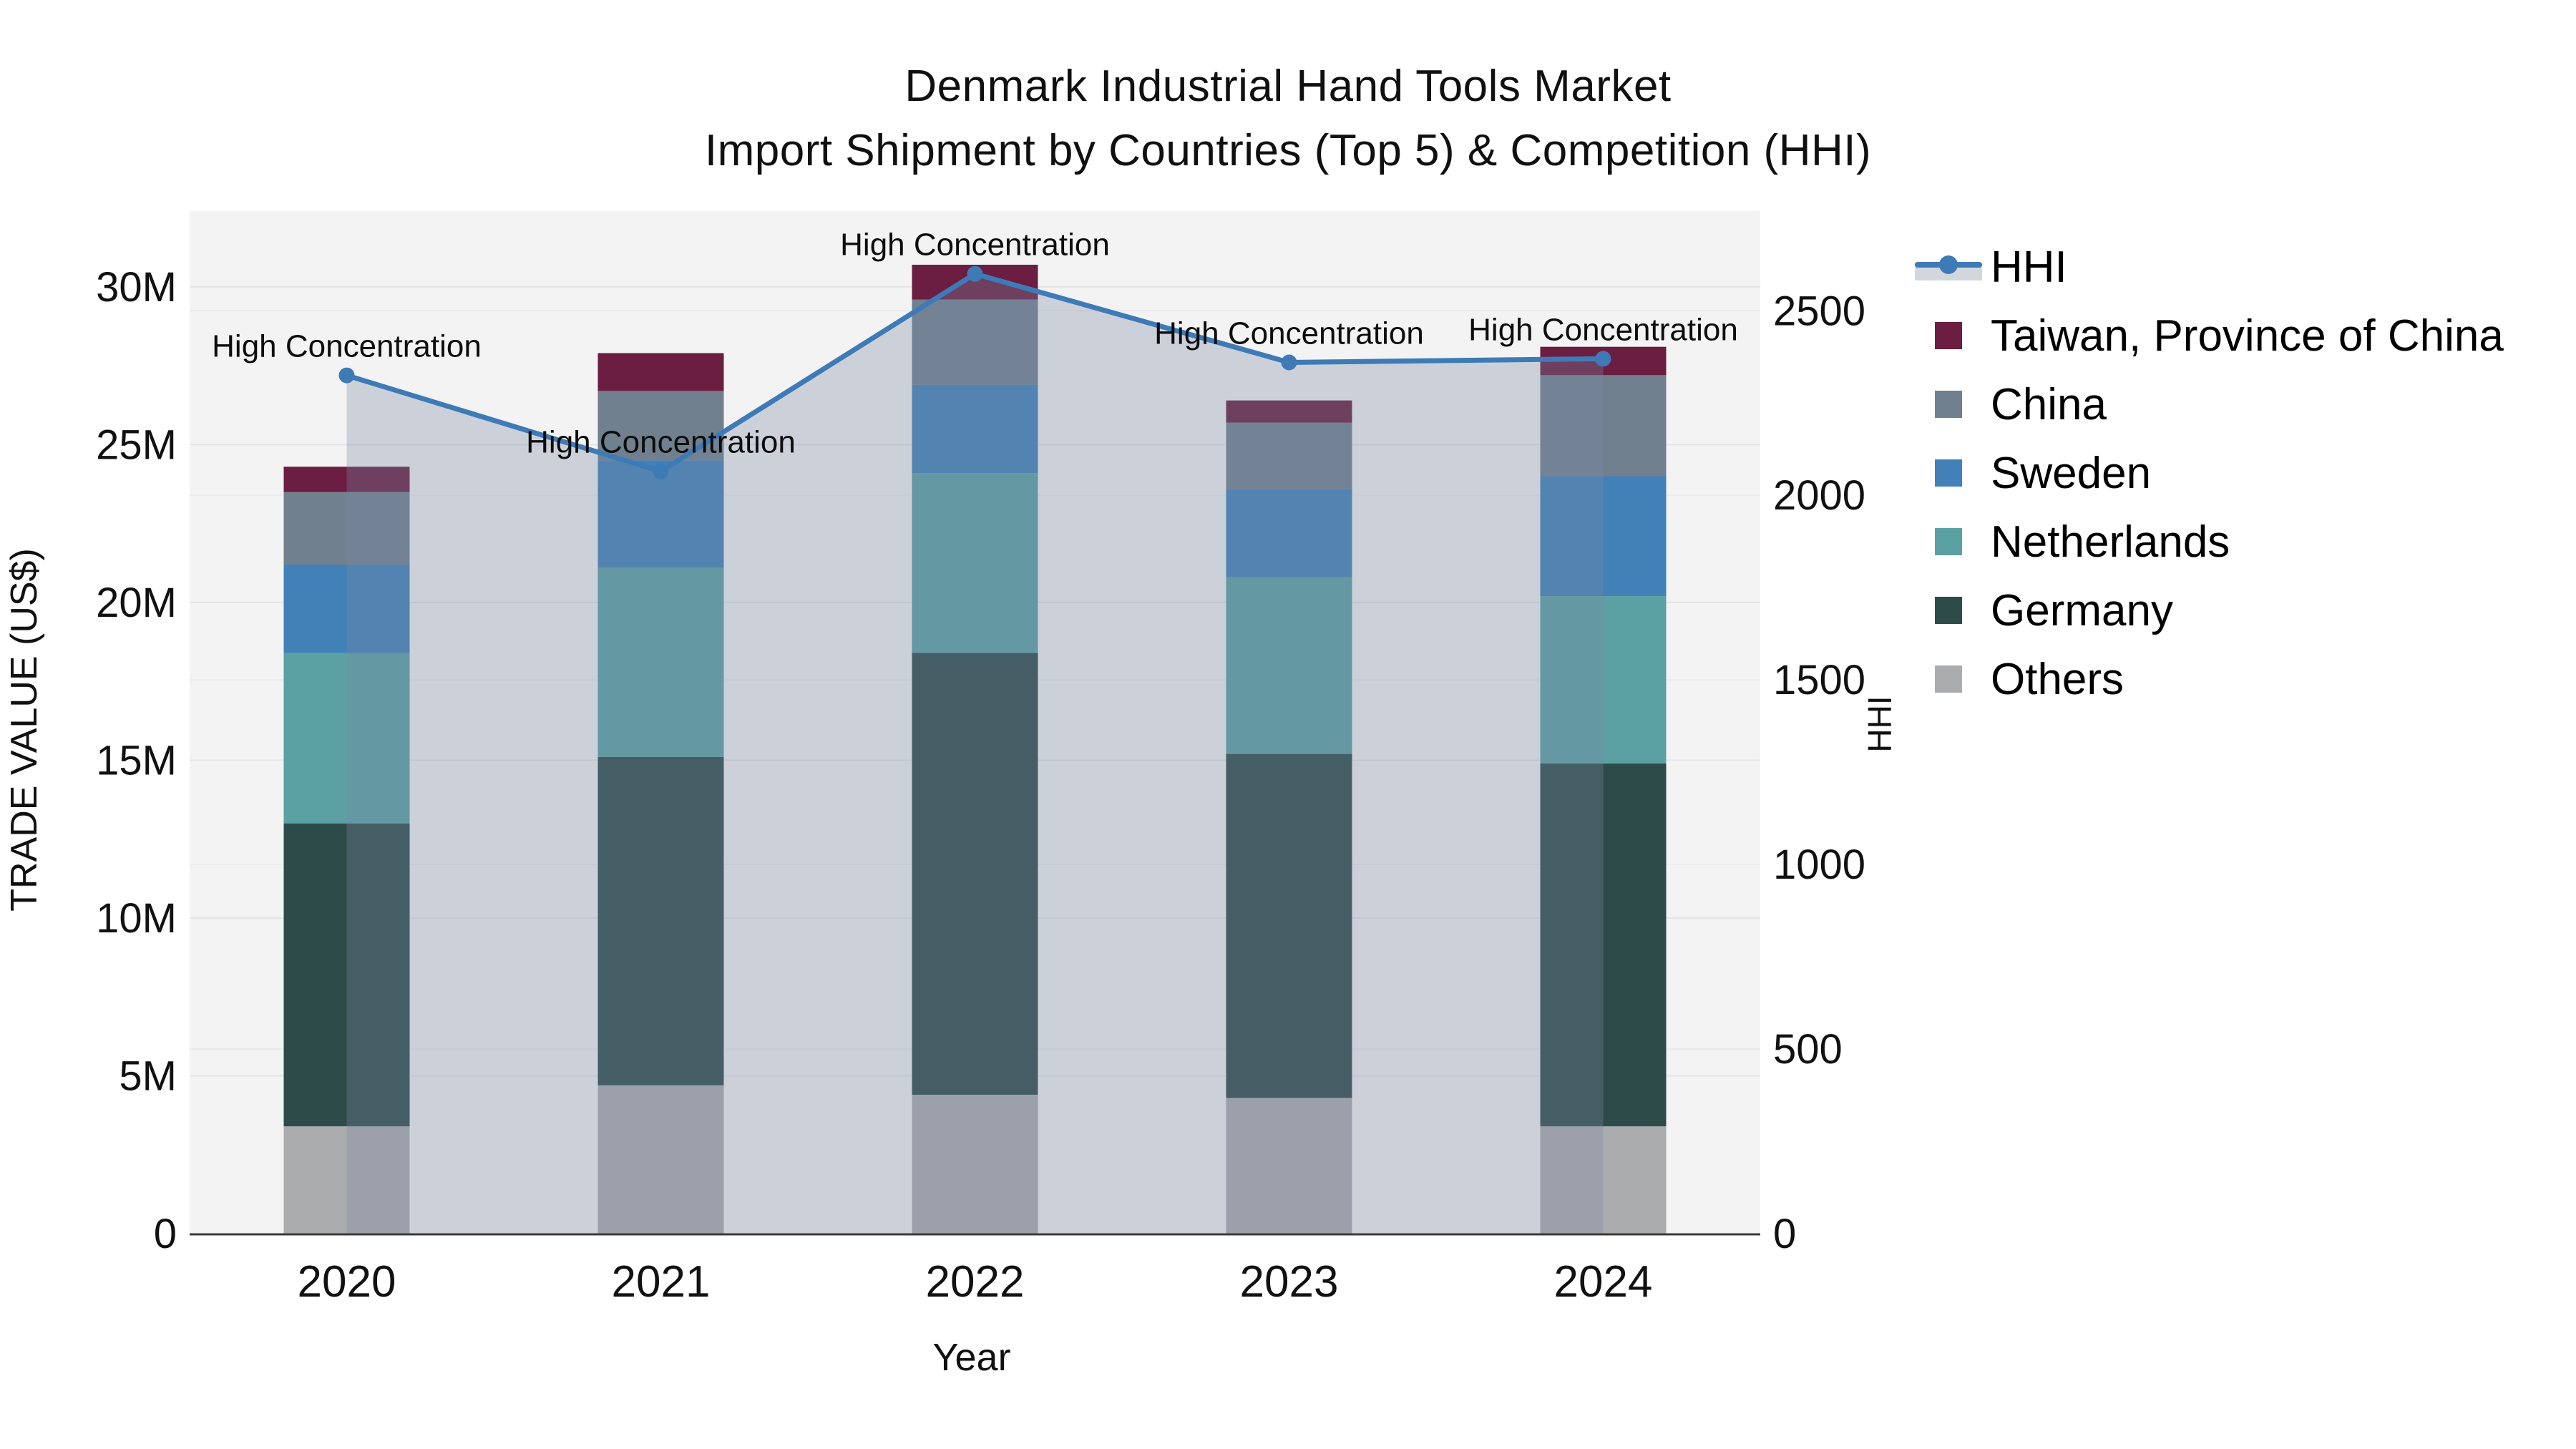 This screenshot has height=1449, width=2576. What do you see at coordinates (347, 346) in the screenshot?
I see `annotation-high-concentration-2020: High Concentration` at bounding box center [347, 346].